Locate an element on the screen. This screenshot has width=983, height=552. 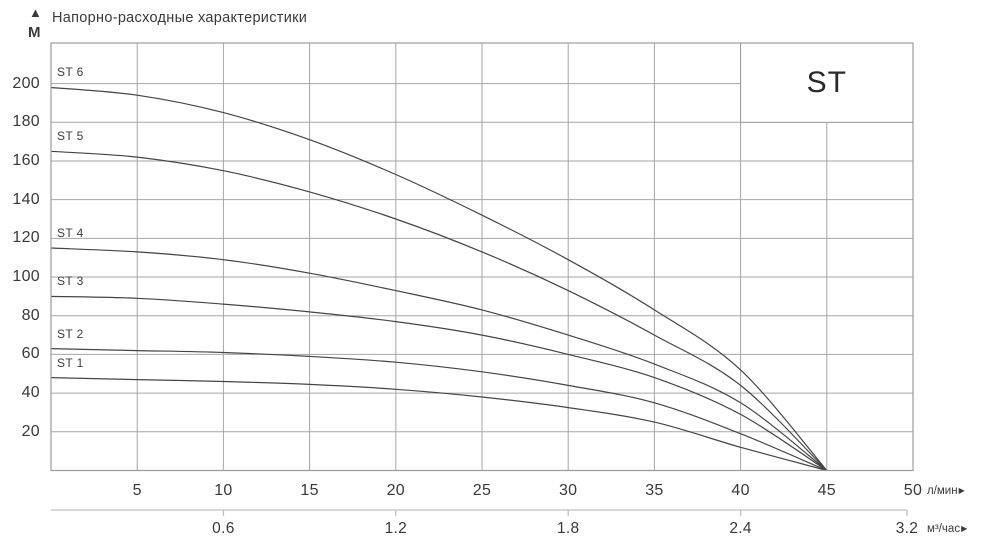
x-tick-label: 40 is located at coordinates (740, 490).